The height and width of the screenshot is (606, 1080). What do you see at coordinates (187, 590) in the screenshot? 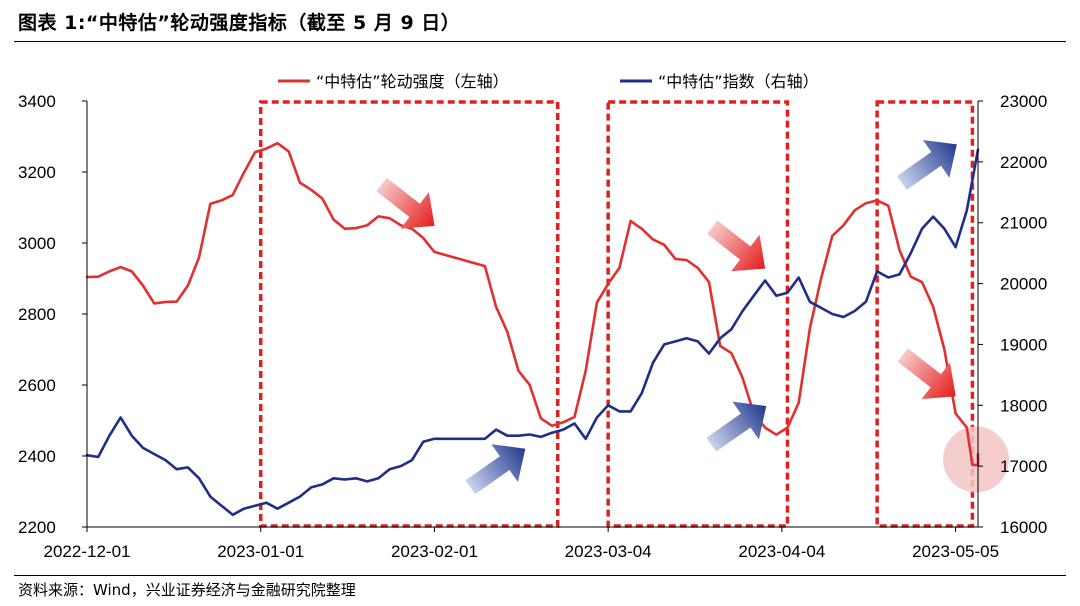
I see `source-note: 资料来源：Wind，兴业证券经济与金融研究院整理` at bounding box center [187, 590].